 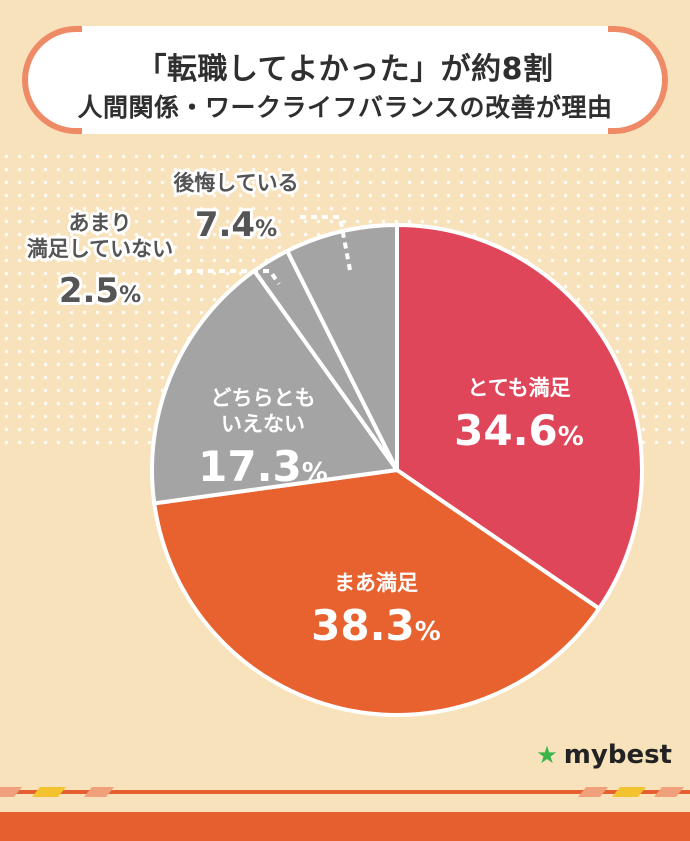 What do you see at coordinates (236, 225) in the screenshot?
I see `slice-value-label: 7.4%` at bounding box center [236, 225].